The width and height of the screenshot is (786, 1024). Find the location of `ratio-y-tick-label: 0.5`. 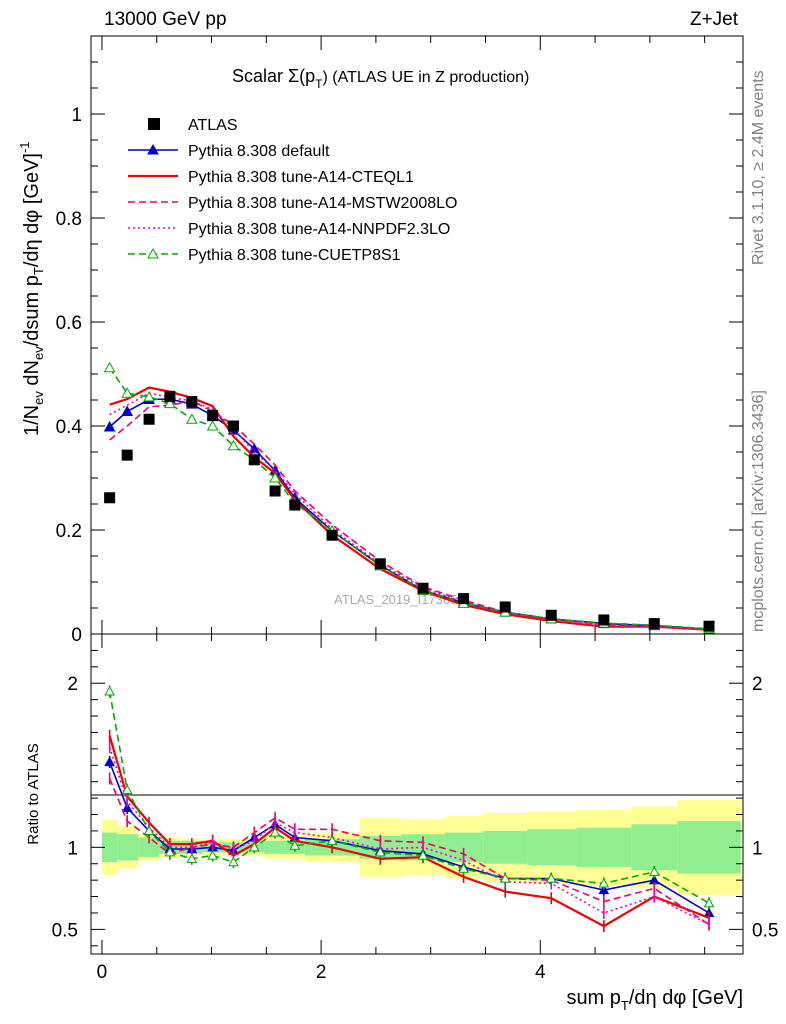

ratio-y-tick-label: 0.5 is located at coordinates (65, 930).